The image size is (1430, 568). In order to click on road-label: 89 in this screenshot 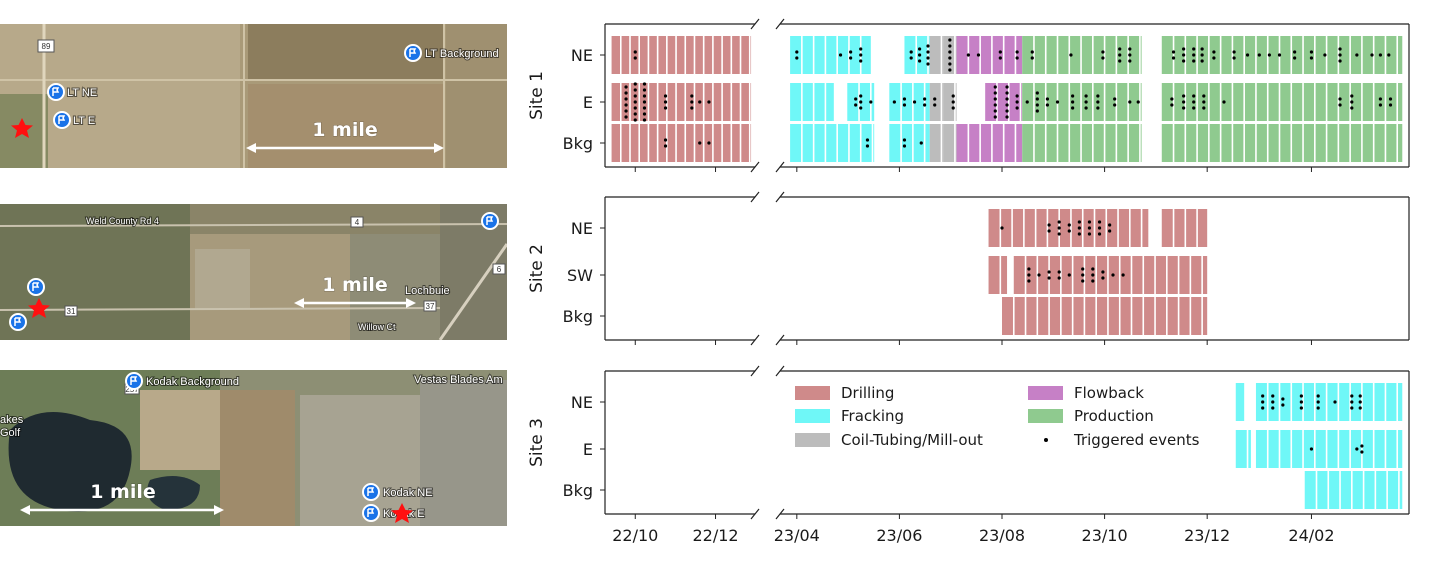, I will do `click(46, 46)`.